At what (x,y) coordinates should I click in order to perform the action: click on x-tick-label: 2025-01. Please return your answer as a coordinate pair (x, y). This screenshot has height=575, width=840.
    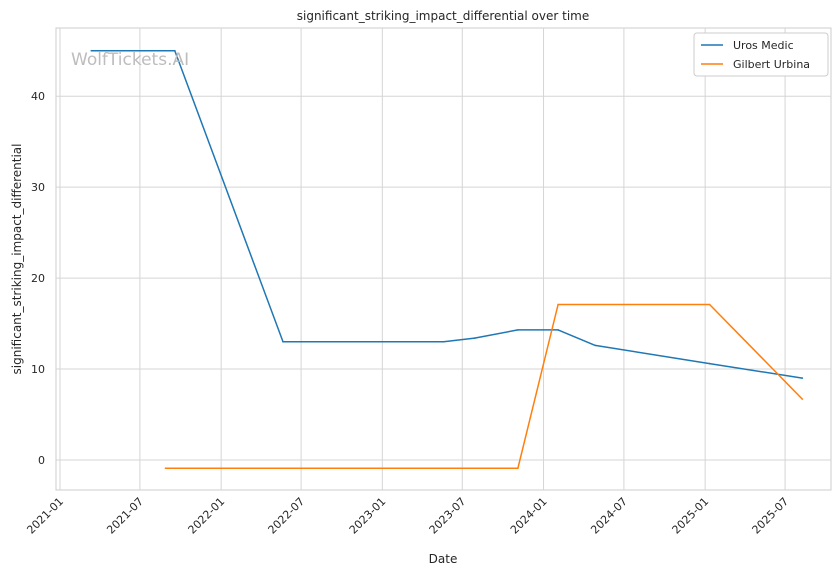
    Looking at the image, I should click on (691, 516).